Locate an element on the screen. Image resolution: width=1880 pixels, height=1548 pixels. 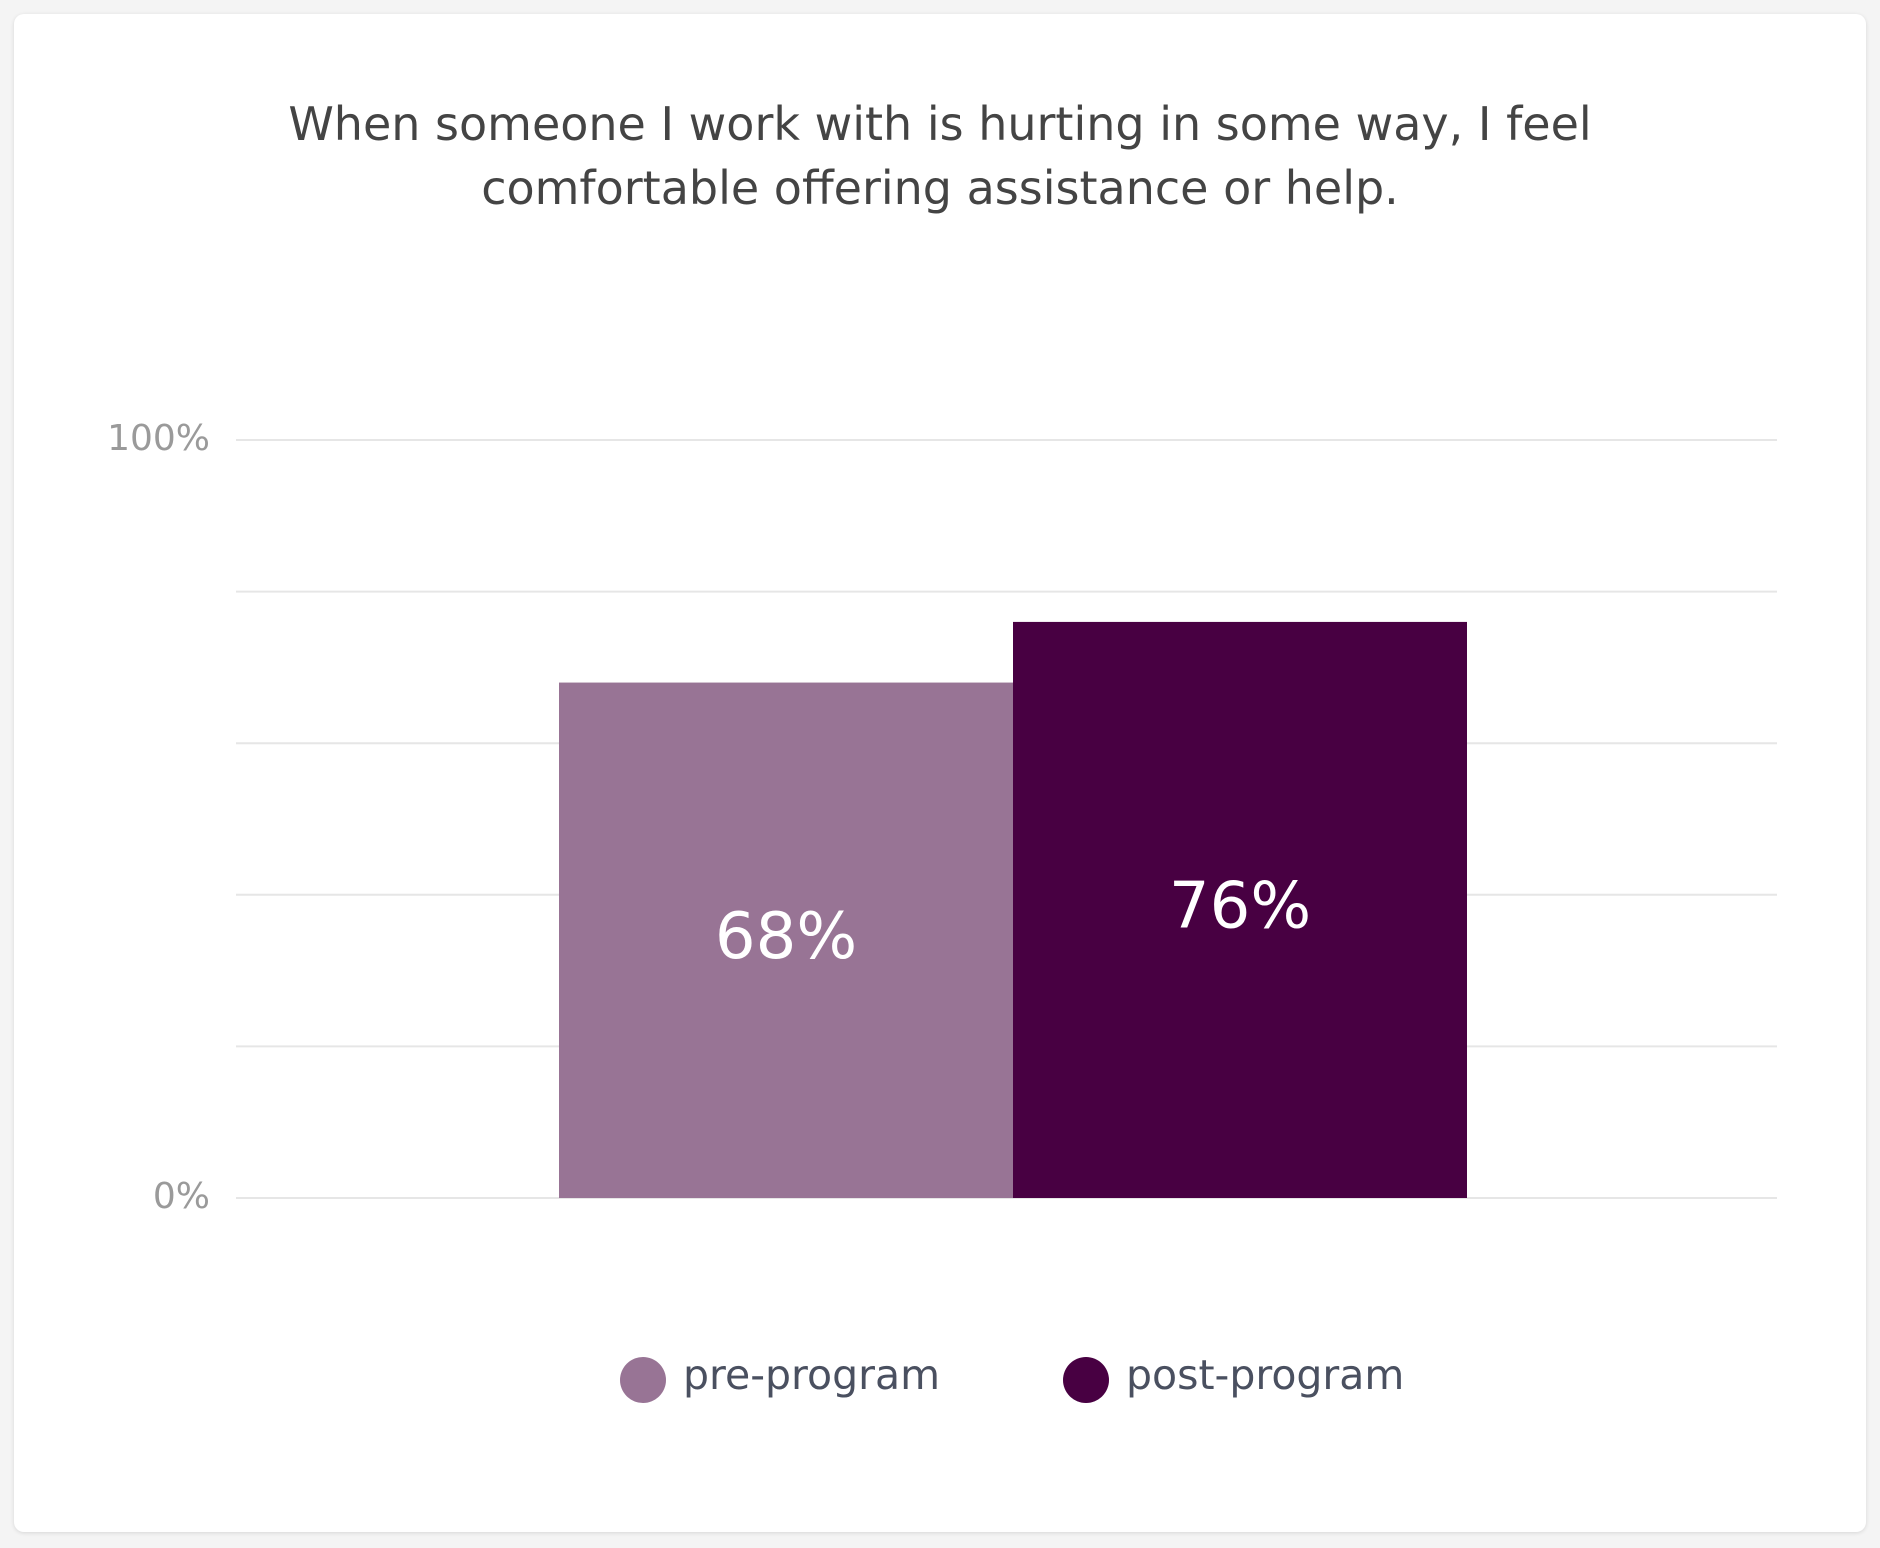
y-tick-label: 0% is located at coordinates (181, 1196).